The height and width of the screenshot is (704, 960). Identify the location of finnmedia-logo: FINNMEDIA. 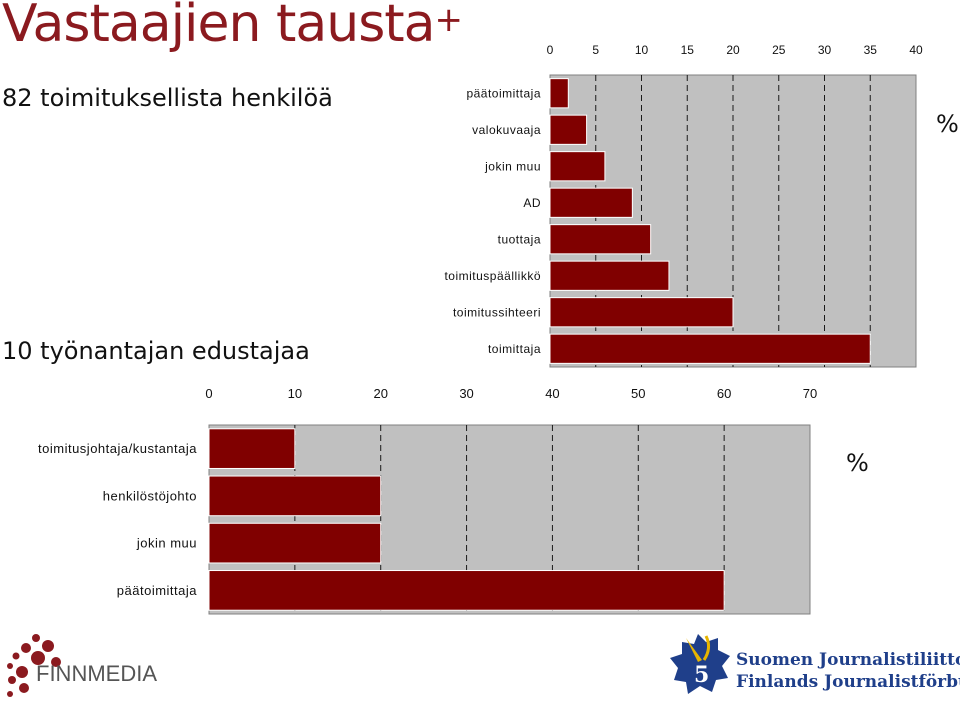
(82, 665).